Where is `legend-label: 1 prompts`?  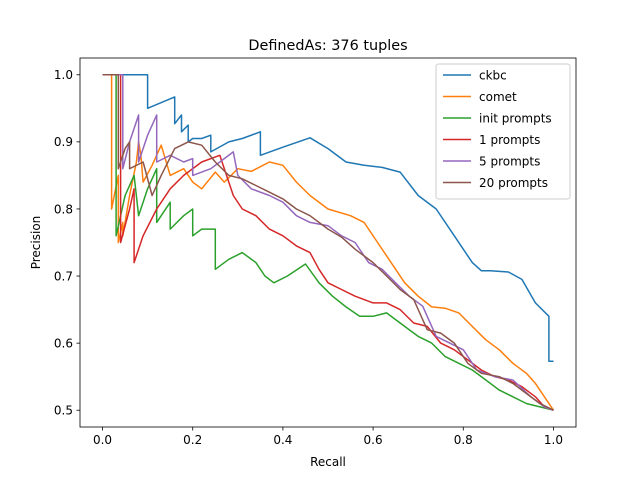 legend-label: 1 prompts is located at coordinates (509, 140).